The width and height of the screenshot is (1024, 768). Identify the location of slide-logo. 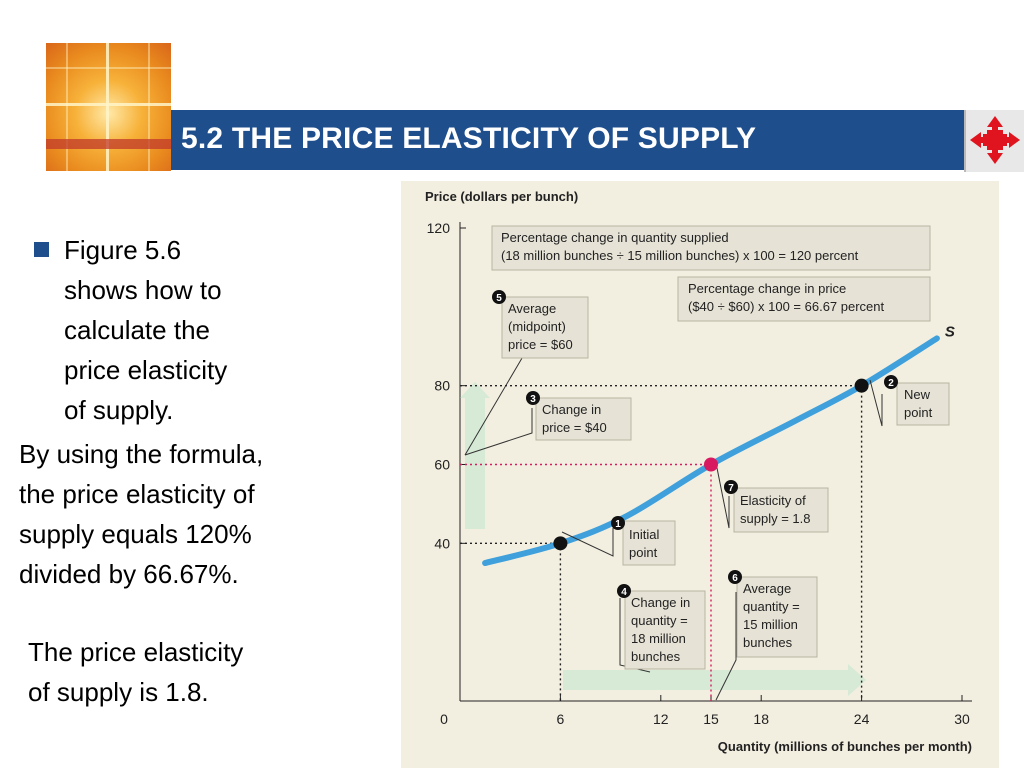
(108, 107).